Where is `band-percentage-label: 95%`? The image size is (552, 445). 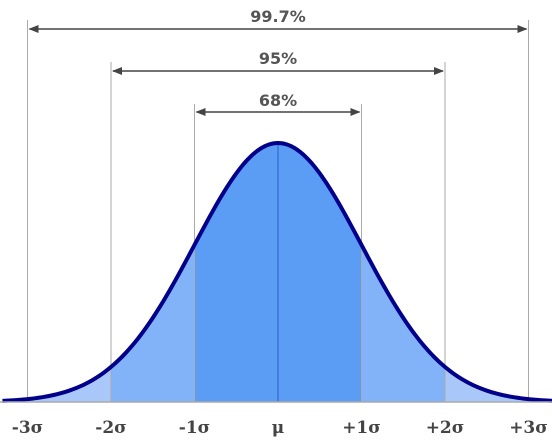
band-percentage-label: 95% is located at coordinates (278, 58).